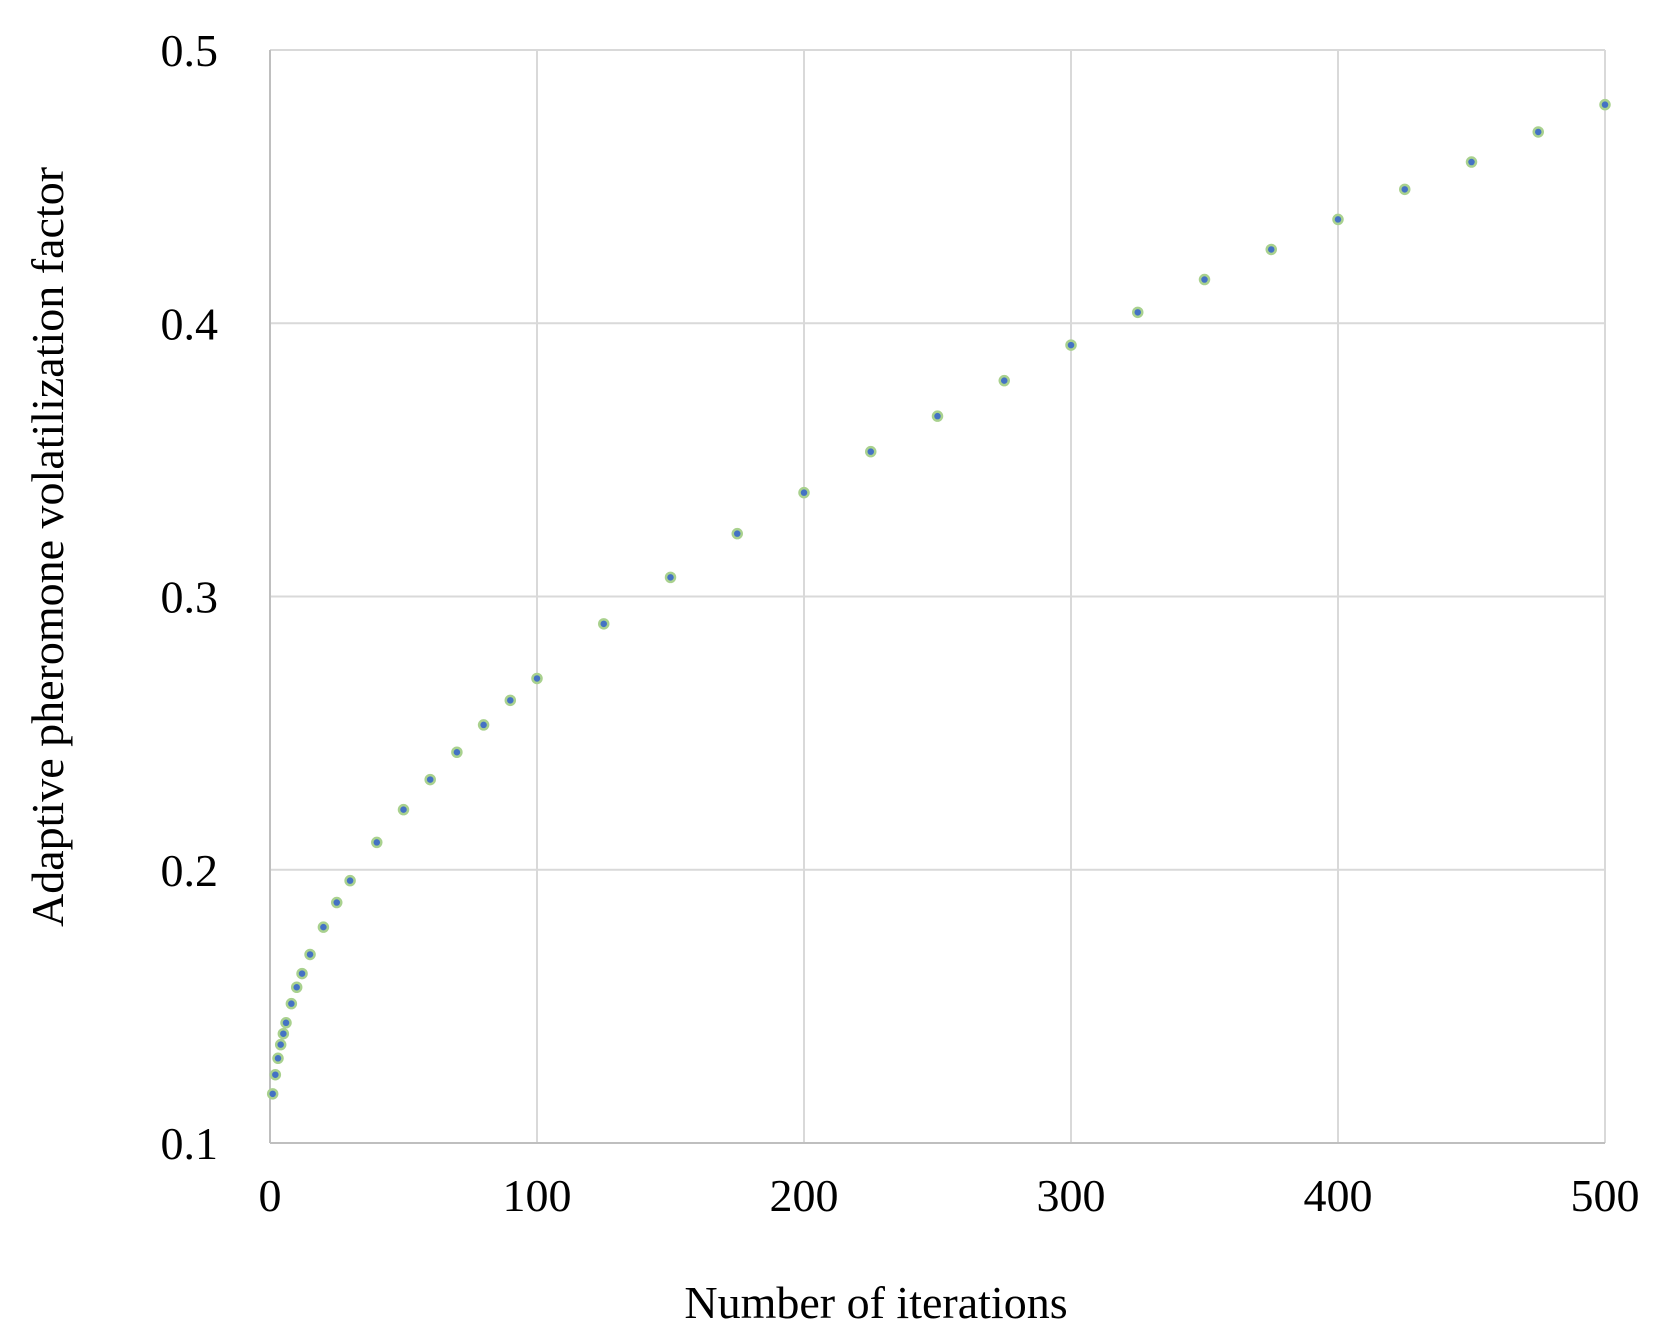 Image resolution: width=1663 pixels, height=1344 pixels. Describe the element at coordinates (47, 547) in the screenshot. I see `y-axis-label: Adaptive pheromone volatilization factor` at that location.